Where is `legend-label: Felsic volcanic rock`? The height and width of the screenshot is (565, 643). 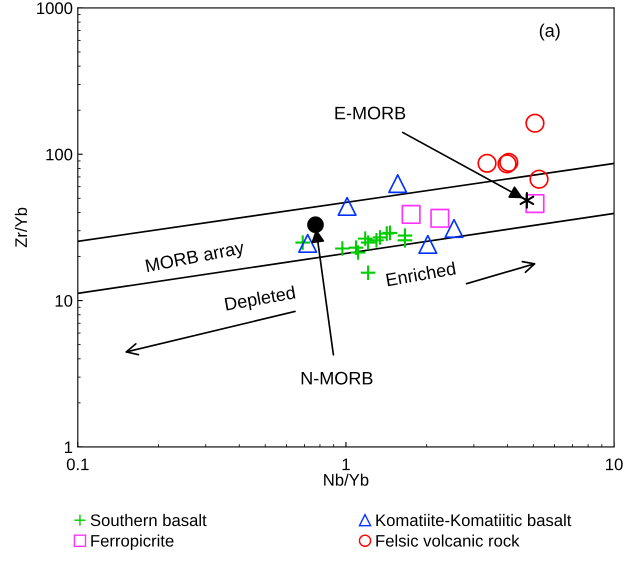 legend-label: Felsic volcanic rock is located at coordinates (448, 540).